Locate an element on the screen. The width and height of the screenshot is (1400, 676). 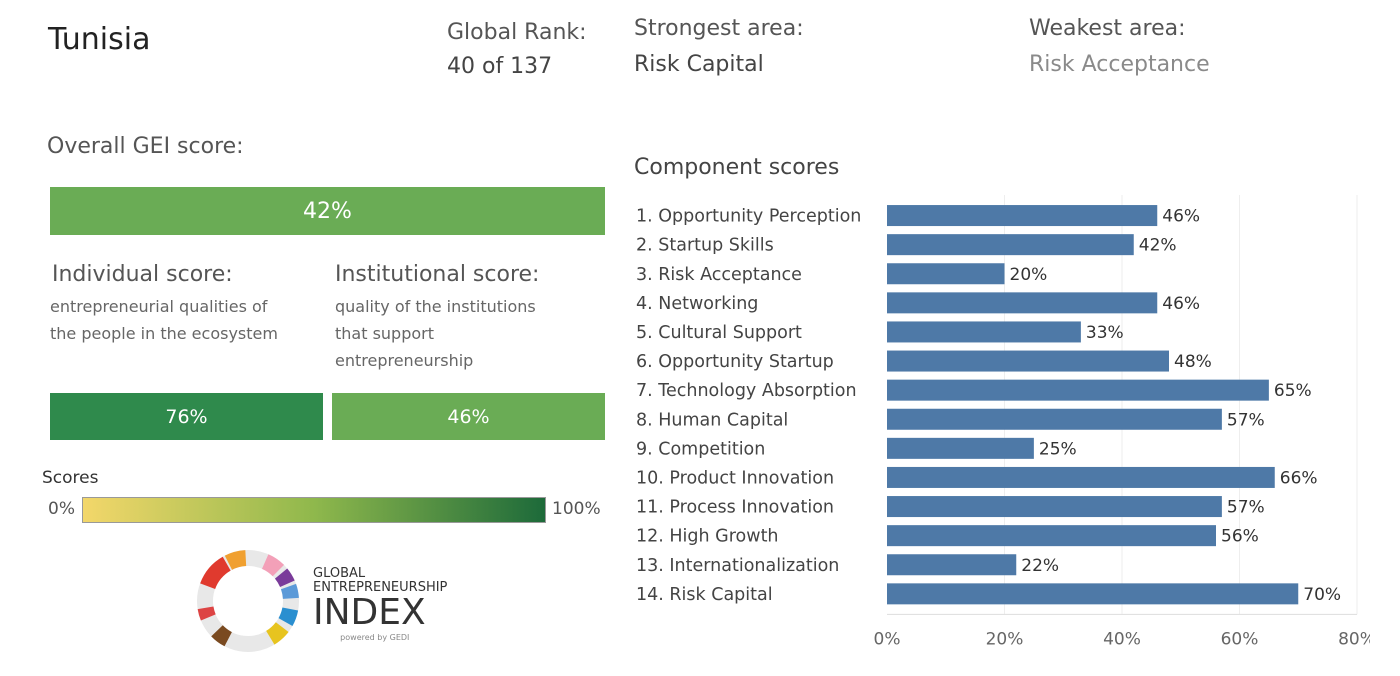
gei-logo-ring-icon is located at coordinates (248, 601).